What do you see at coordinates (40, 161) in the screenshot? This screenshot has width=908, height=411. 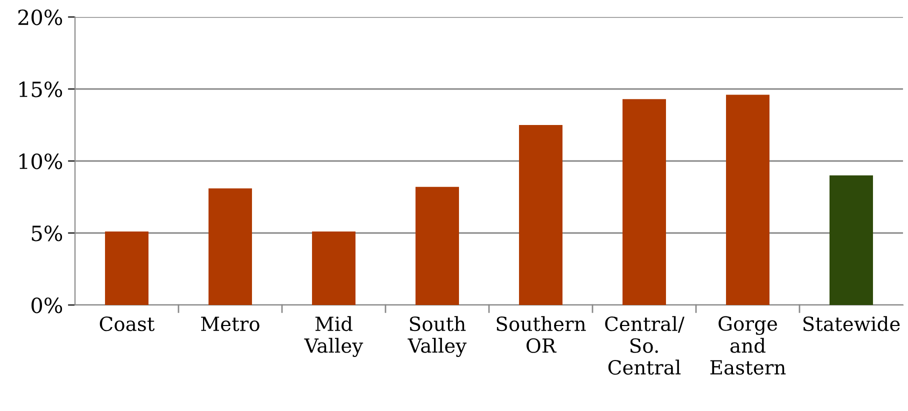 I see `y-tick-label: 10%` at bounding box center [40, 161].